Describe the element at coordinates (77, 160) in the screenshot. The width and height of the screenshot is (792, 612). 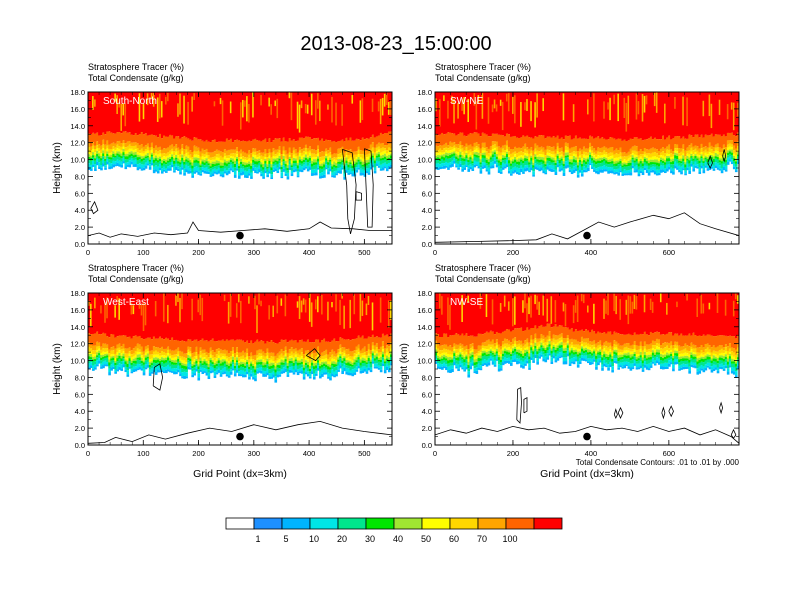
I see `y-tick-label: 10.0` at that location.